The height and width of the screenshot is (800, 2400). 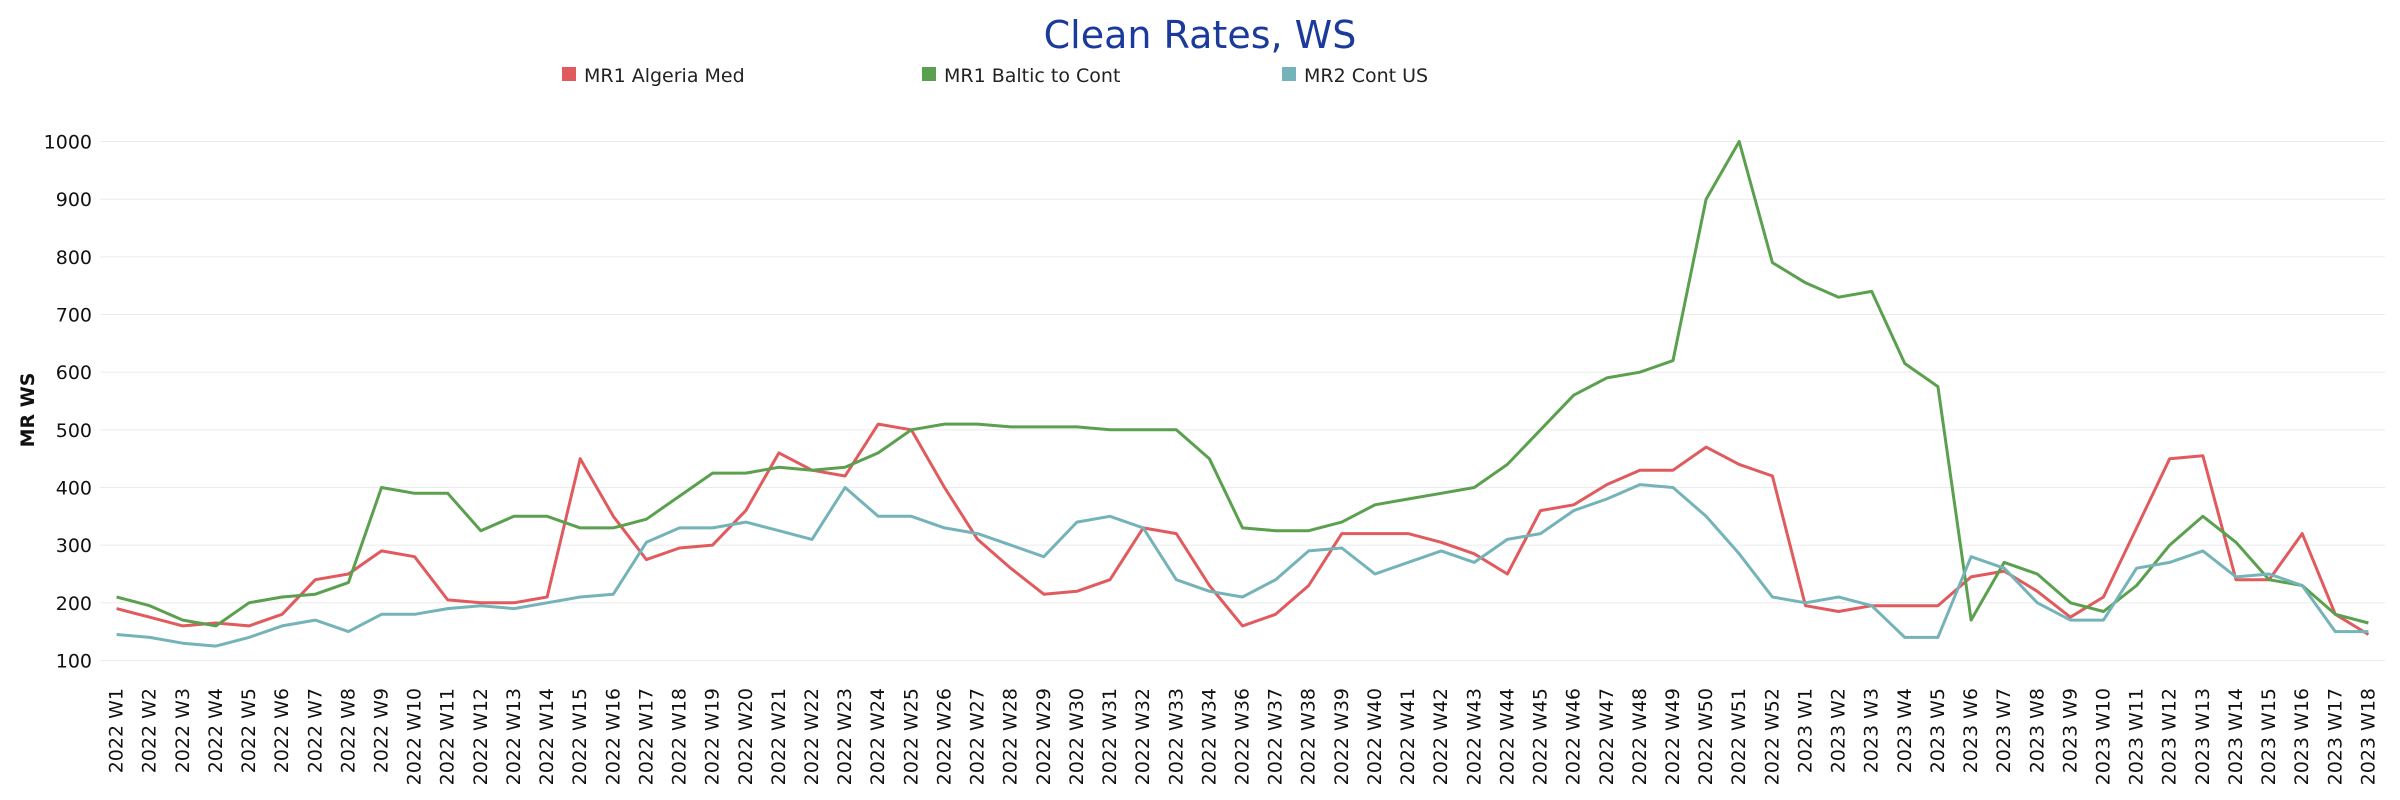 I want to click on x-tick-label: 2022 W29, so click(x=1044, y=736).